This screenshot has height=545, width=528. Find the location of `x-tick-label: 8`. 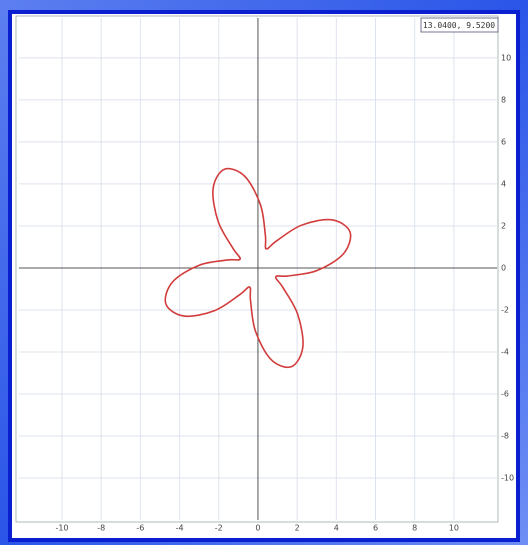

x-tick-label: 8 is located at coordinates (414, 528).